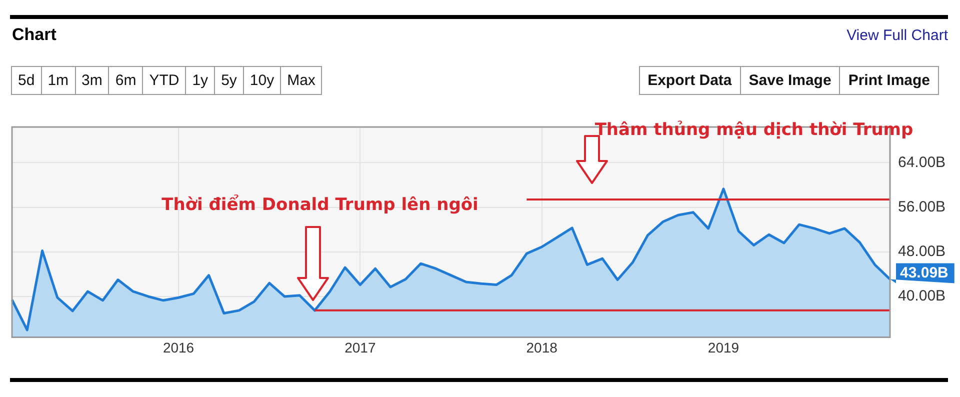 The width and height of the screenshot is (960, 397). Describe the element at coordinates (200, 80) in the screenshot. I see `text: 1y` at that location.